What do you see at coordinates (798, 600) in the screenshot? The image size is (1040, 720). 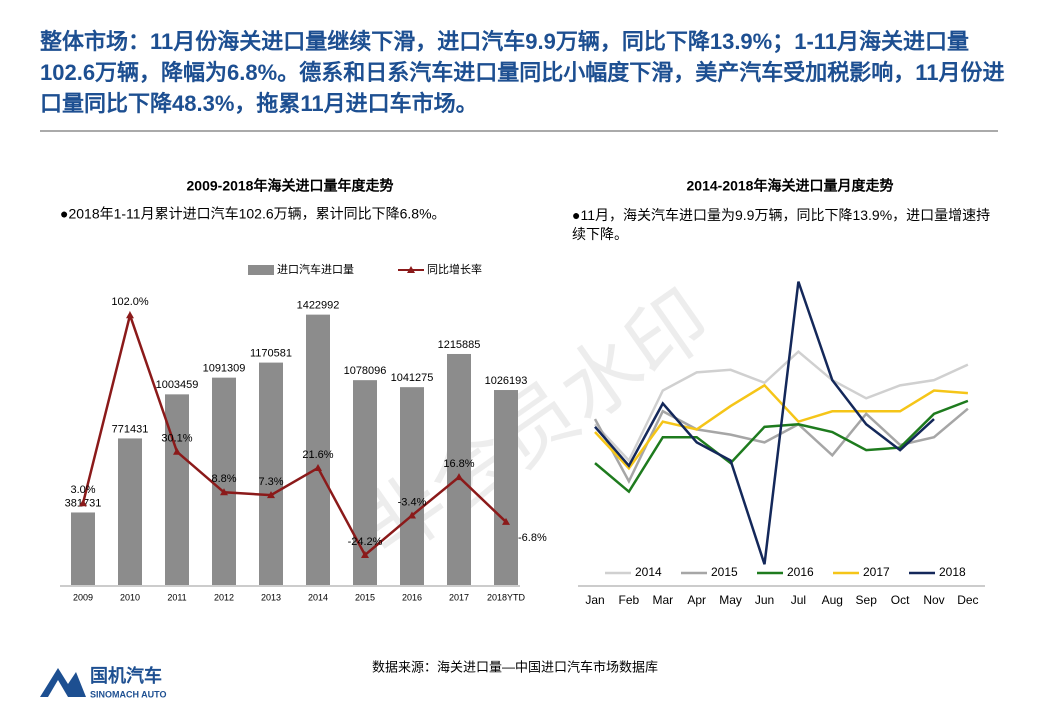 I see `x-tick-label: Jul` at bounding box center [798, 600].